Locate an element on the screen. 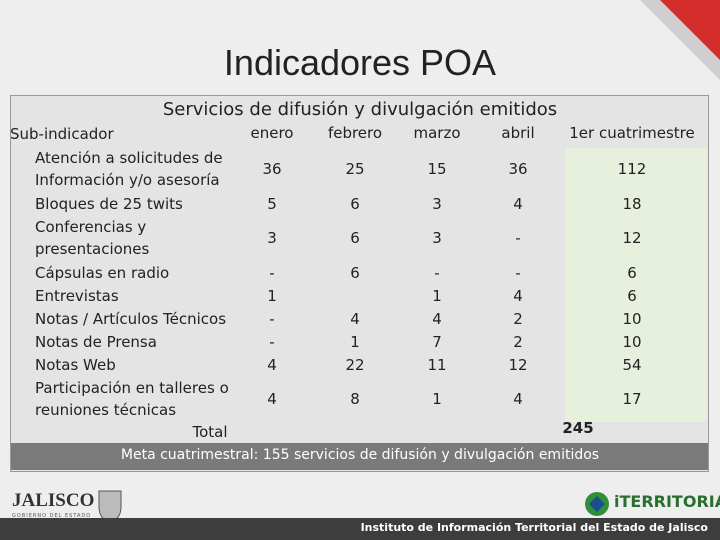  value-cell: 8 is located at coordinates (355, 399).